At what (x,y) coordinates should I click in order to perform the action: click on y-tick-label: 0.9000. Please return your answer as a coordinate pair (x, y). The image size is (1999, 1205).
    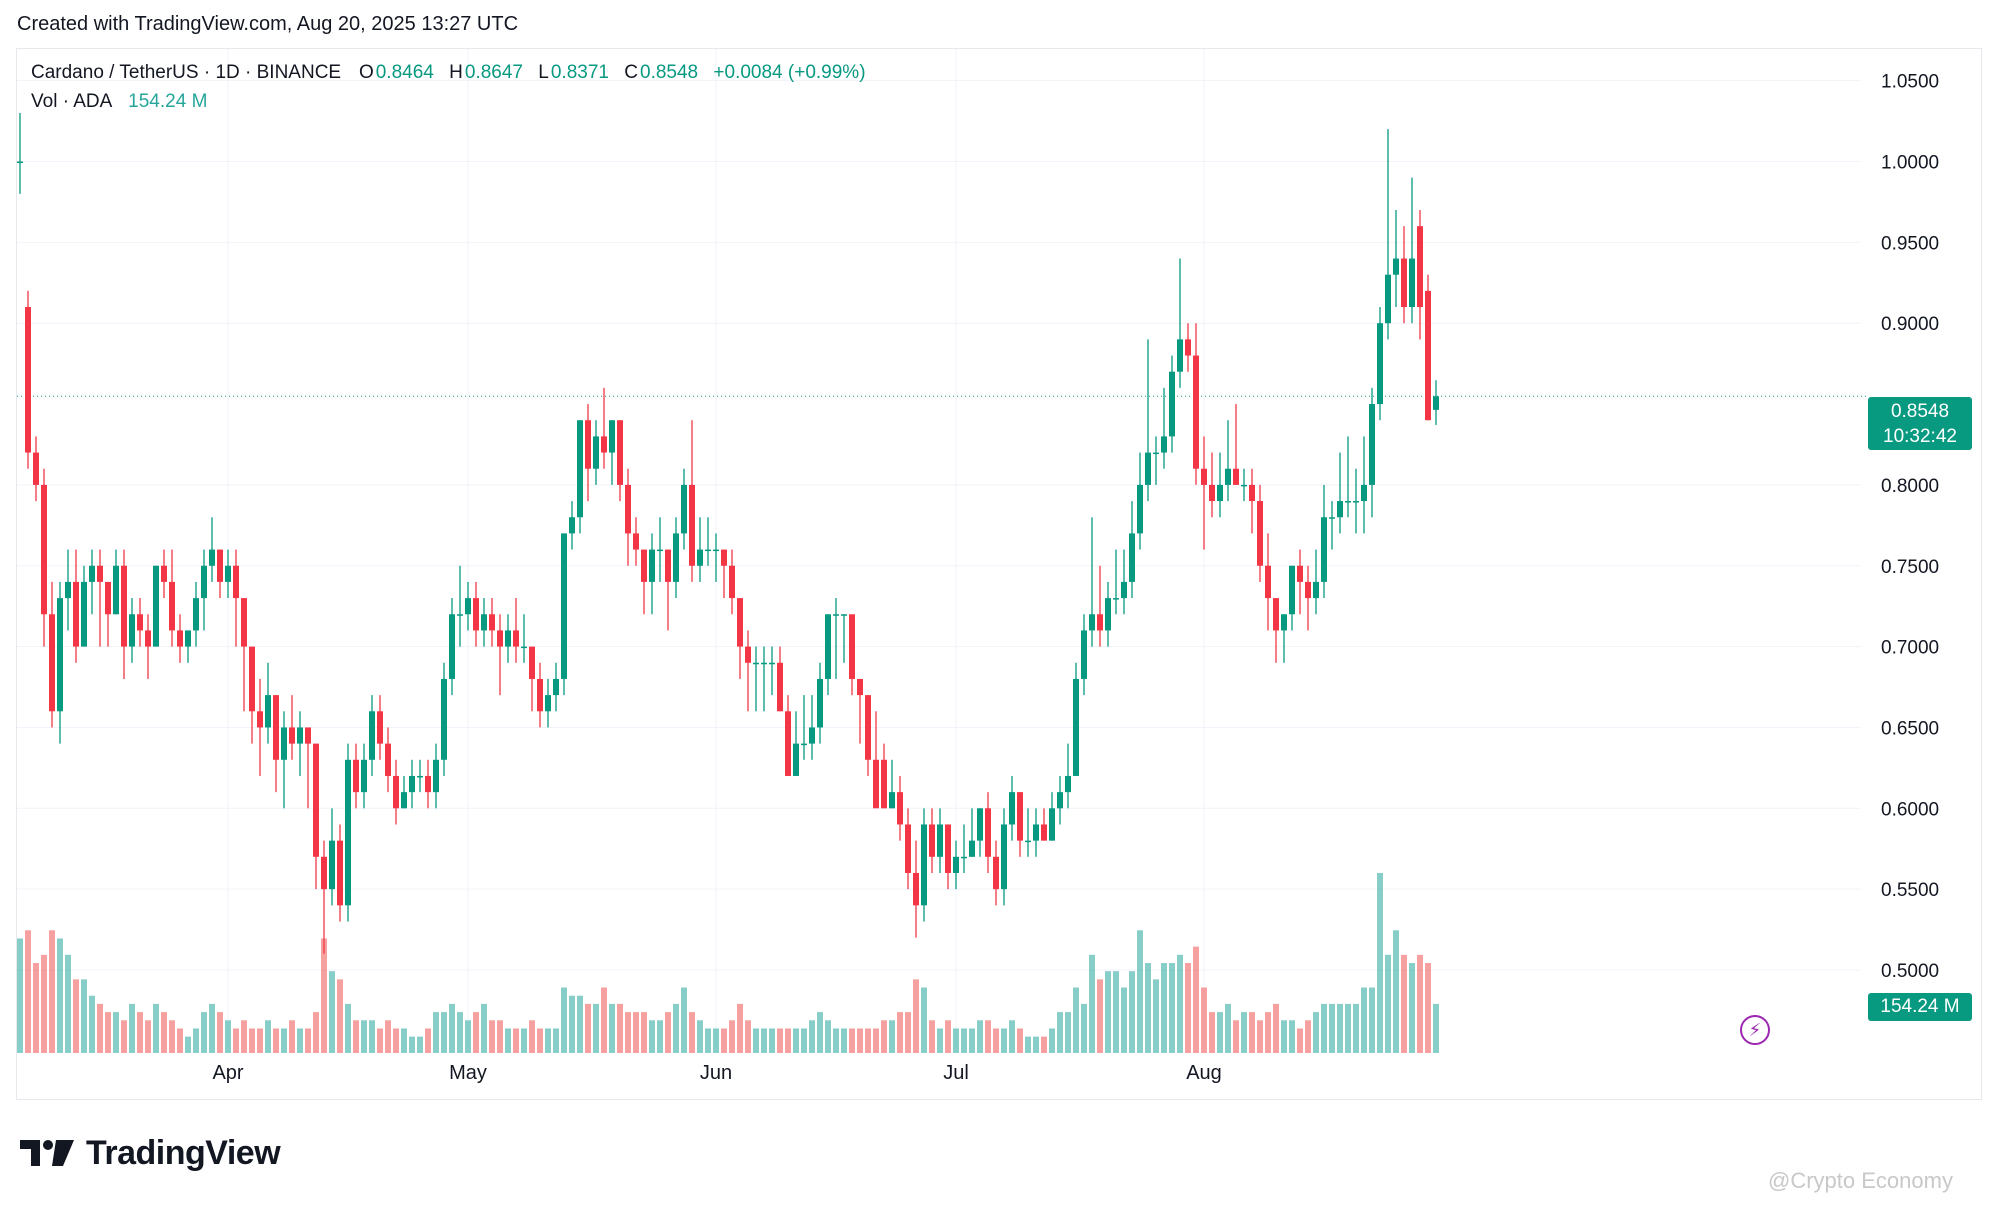
    Looking at the image, I should click on (1910, 324).